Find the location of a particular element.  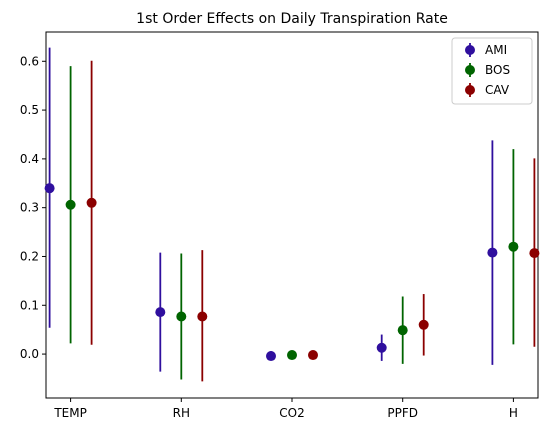

legend-label: CAV is located at coordinates (497, 90).